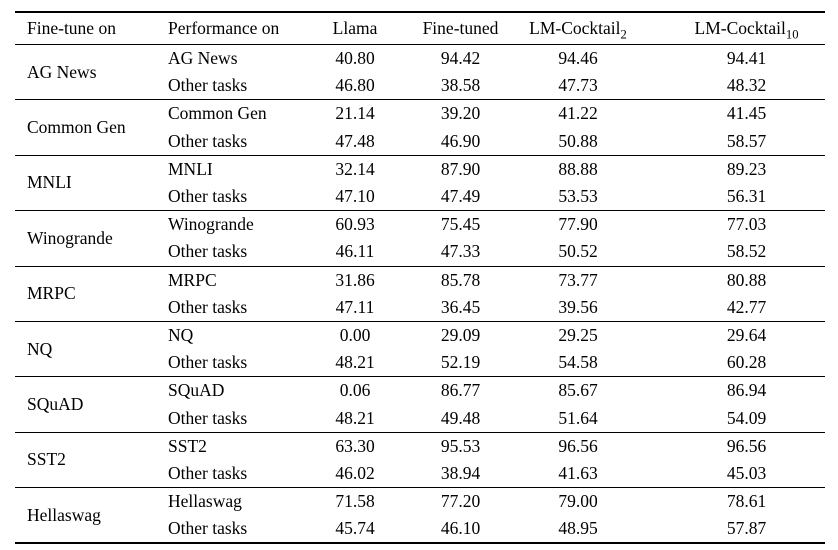 This screenshot has height=550, width=838. I want to click on llama-cell: 0.00, so click(355, 335).